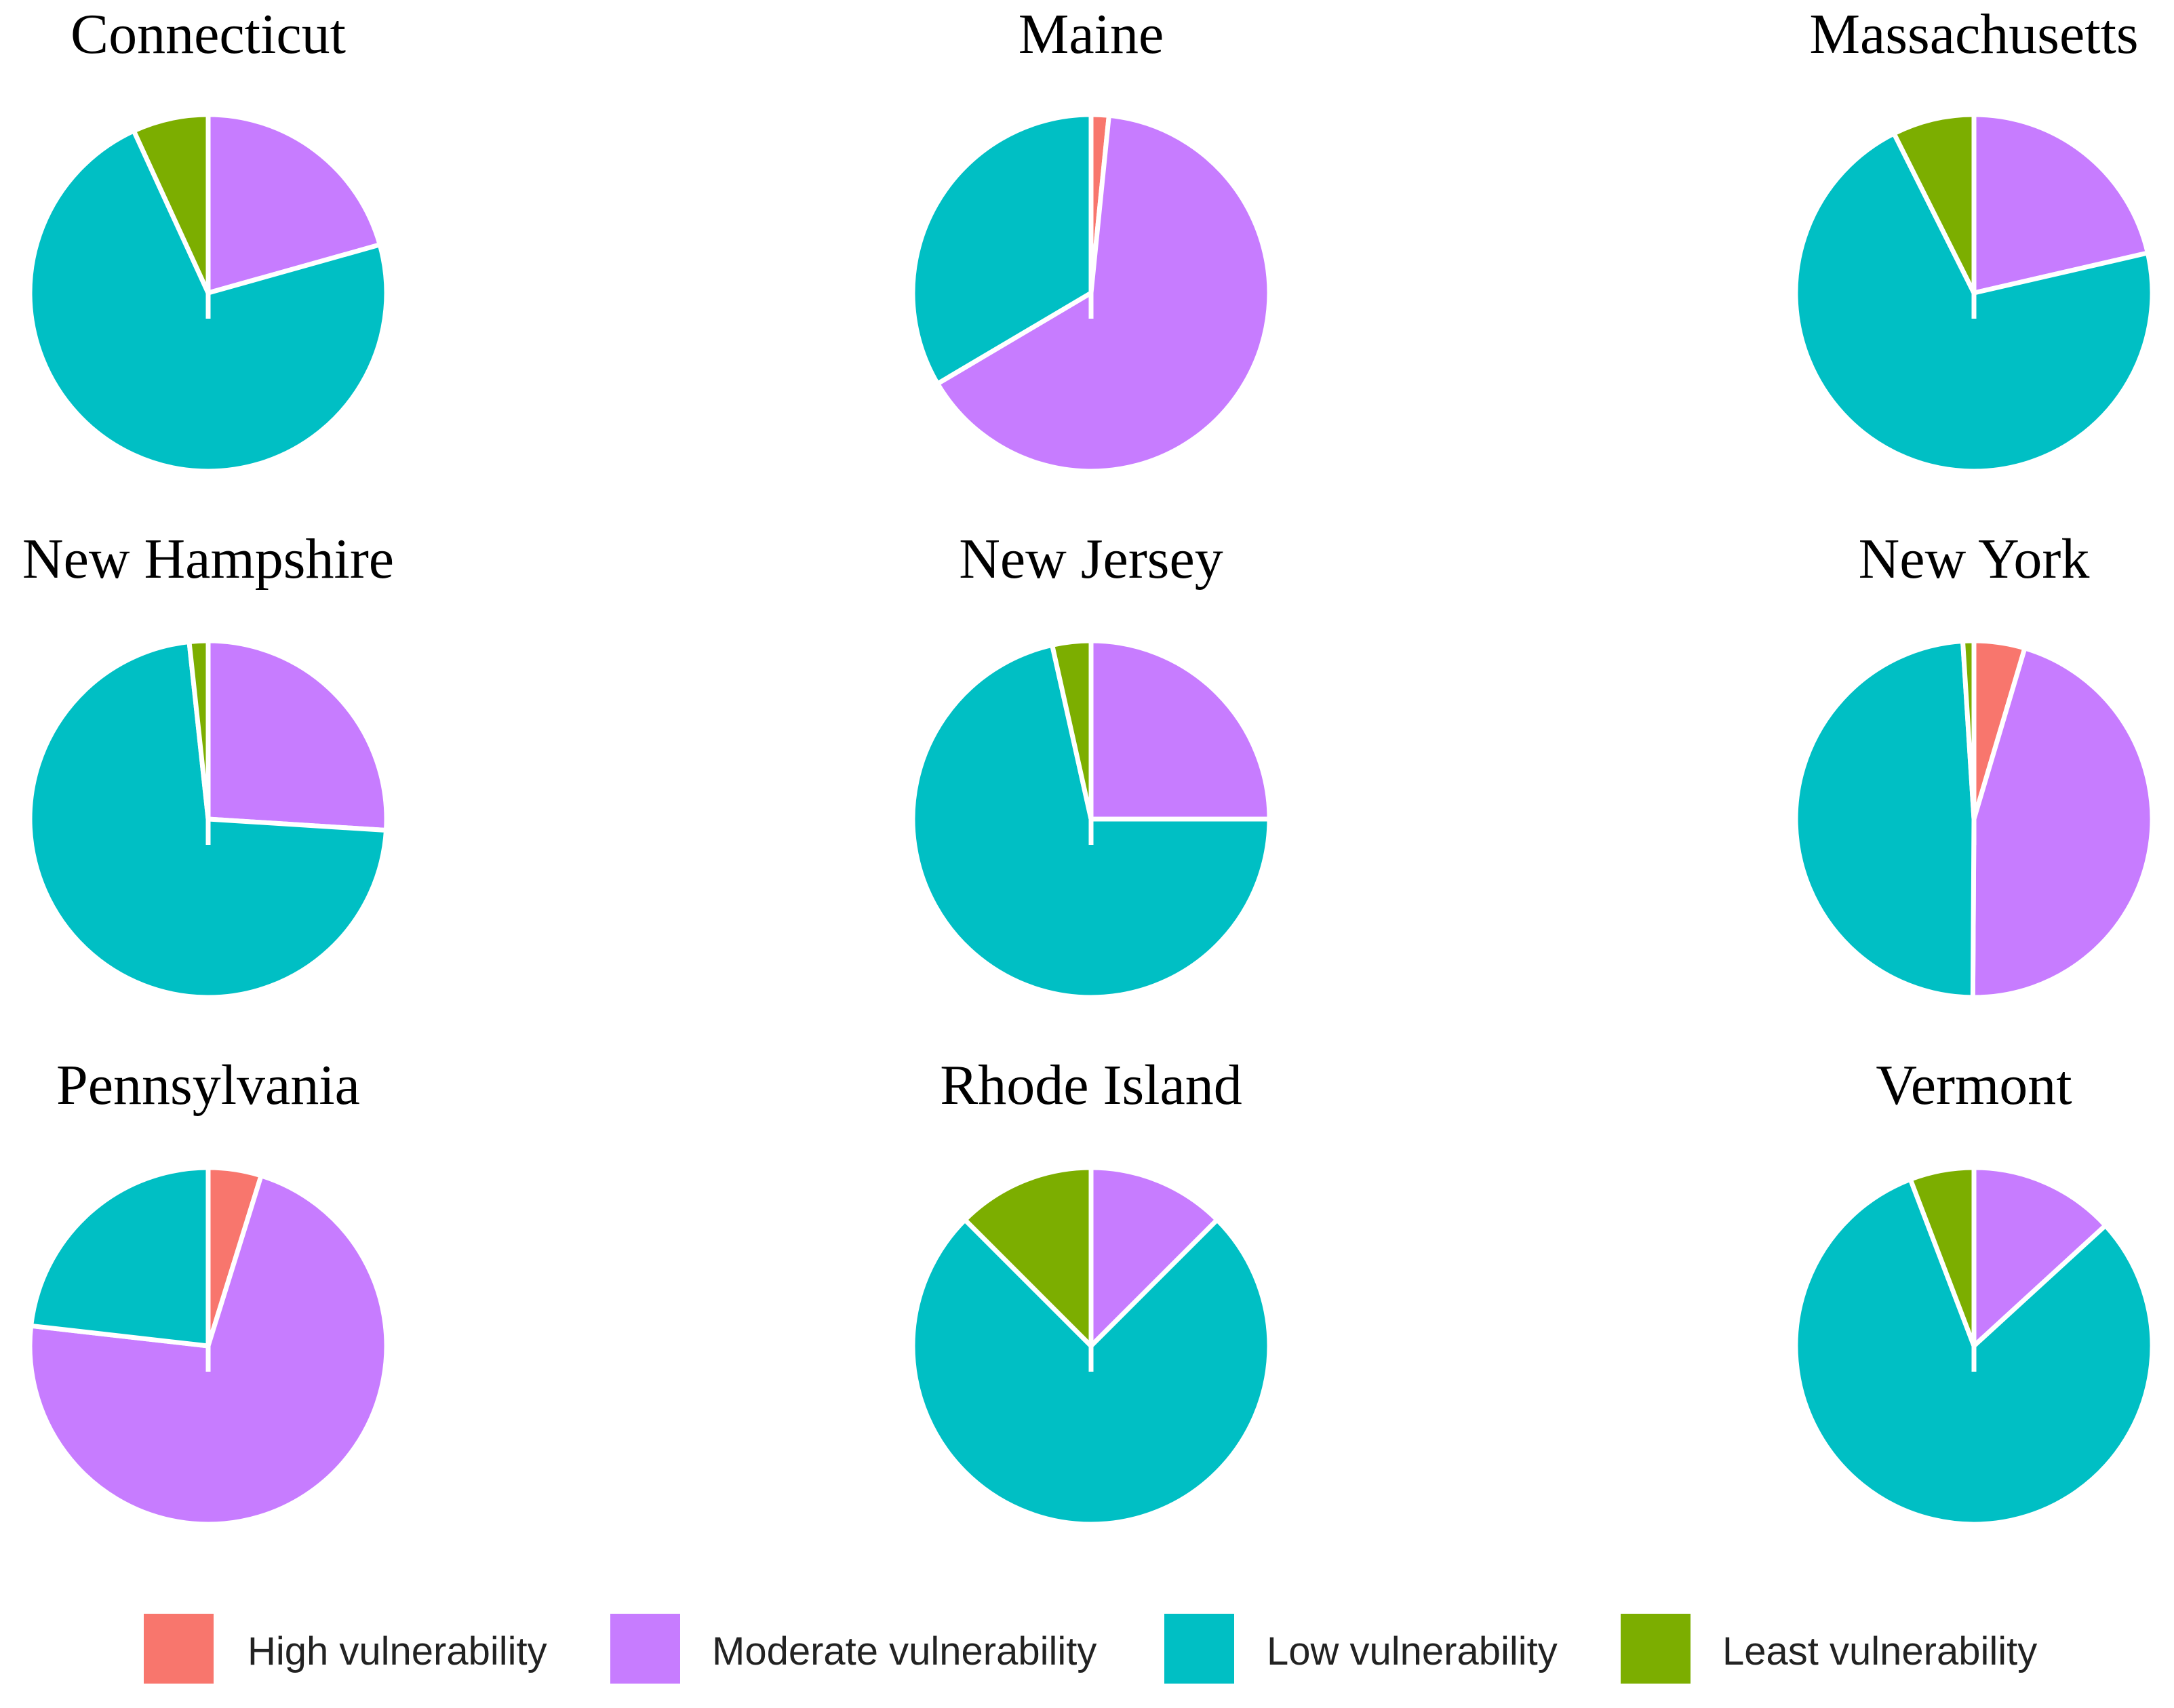  I want to click on slice-maine-low-vulnerability, so click(1002, 249).